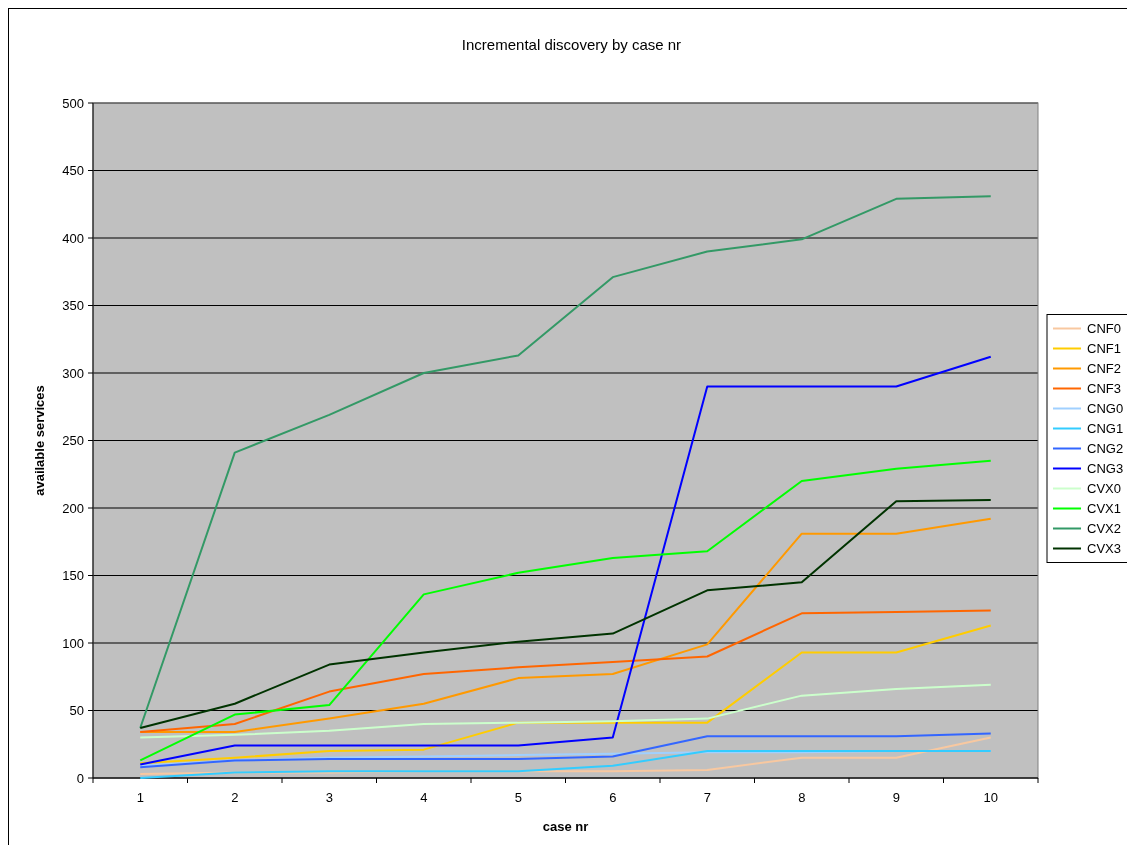 This screenshot has height=845, width=1127. Describe the element at coordinates (990, 797) in the screenshot. I see `x-tick-label: 10` at that location.